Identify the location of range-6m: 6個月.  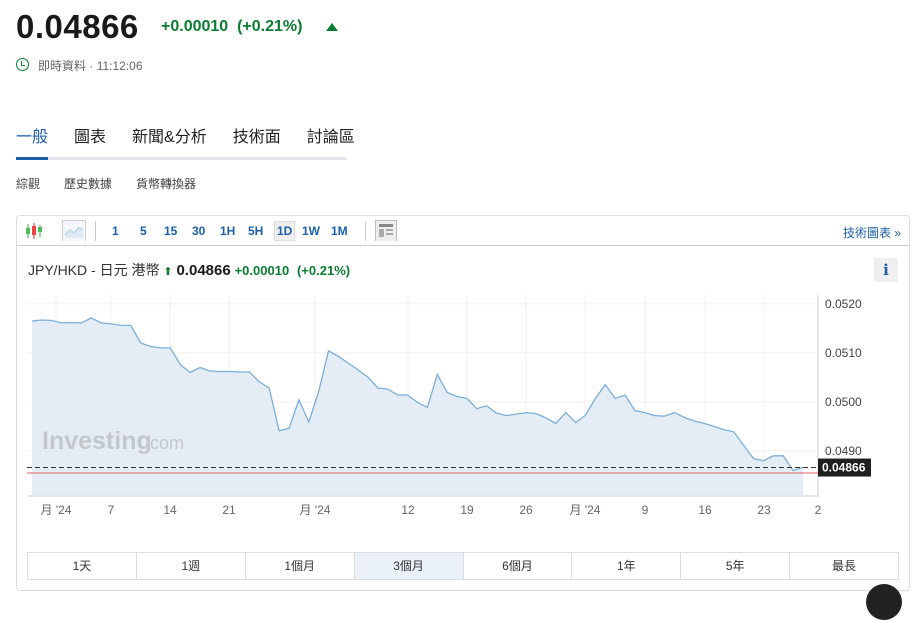
(518, 566).